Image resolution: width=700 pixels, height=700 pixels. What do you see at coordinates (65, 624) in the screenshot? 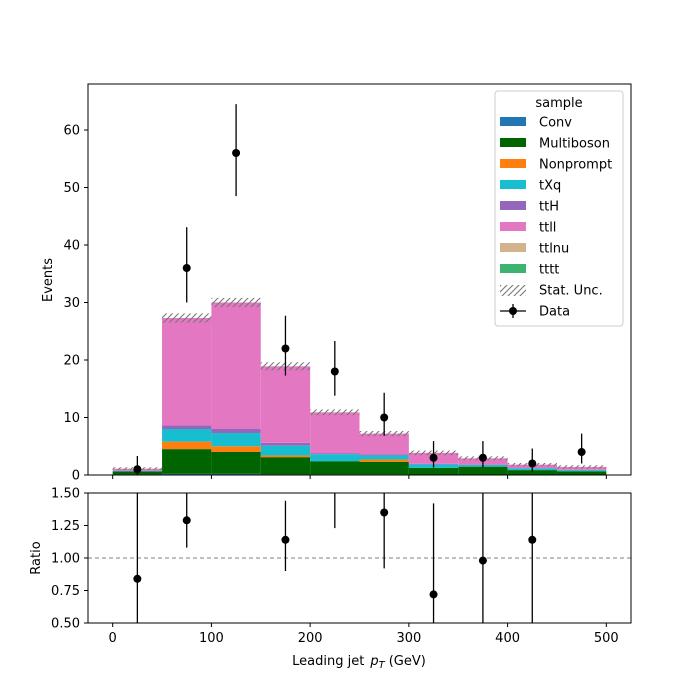
I see `ratio-y-tick-label: 0.50` at bounding box center [65, 624].